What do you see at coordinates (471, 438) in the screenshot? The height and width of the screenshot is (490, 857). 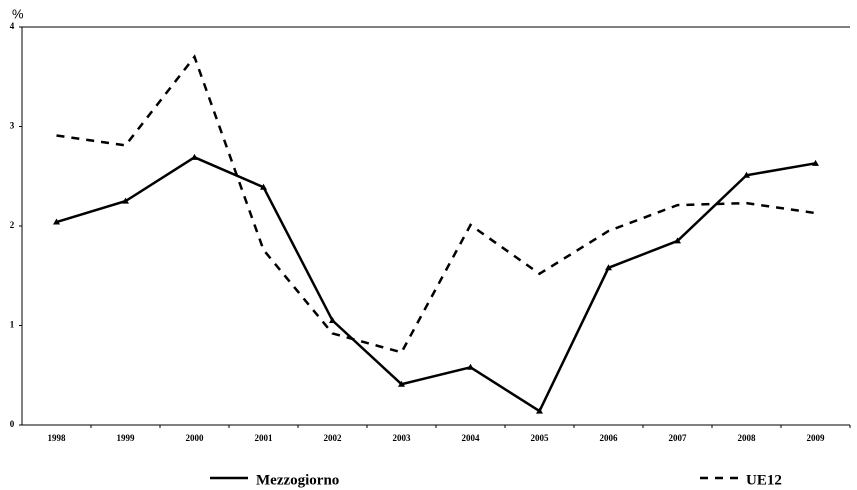 I see `x-tick-label: 2004` at bounding box center [471, 438].